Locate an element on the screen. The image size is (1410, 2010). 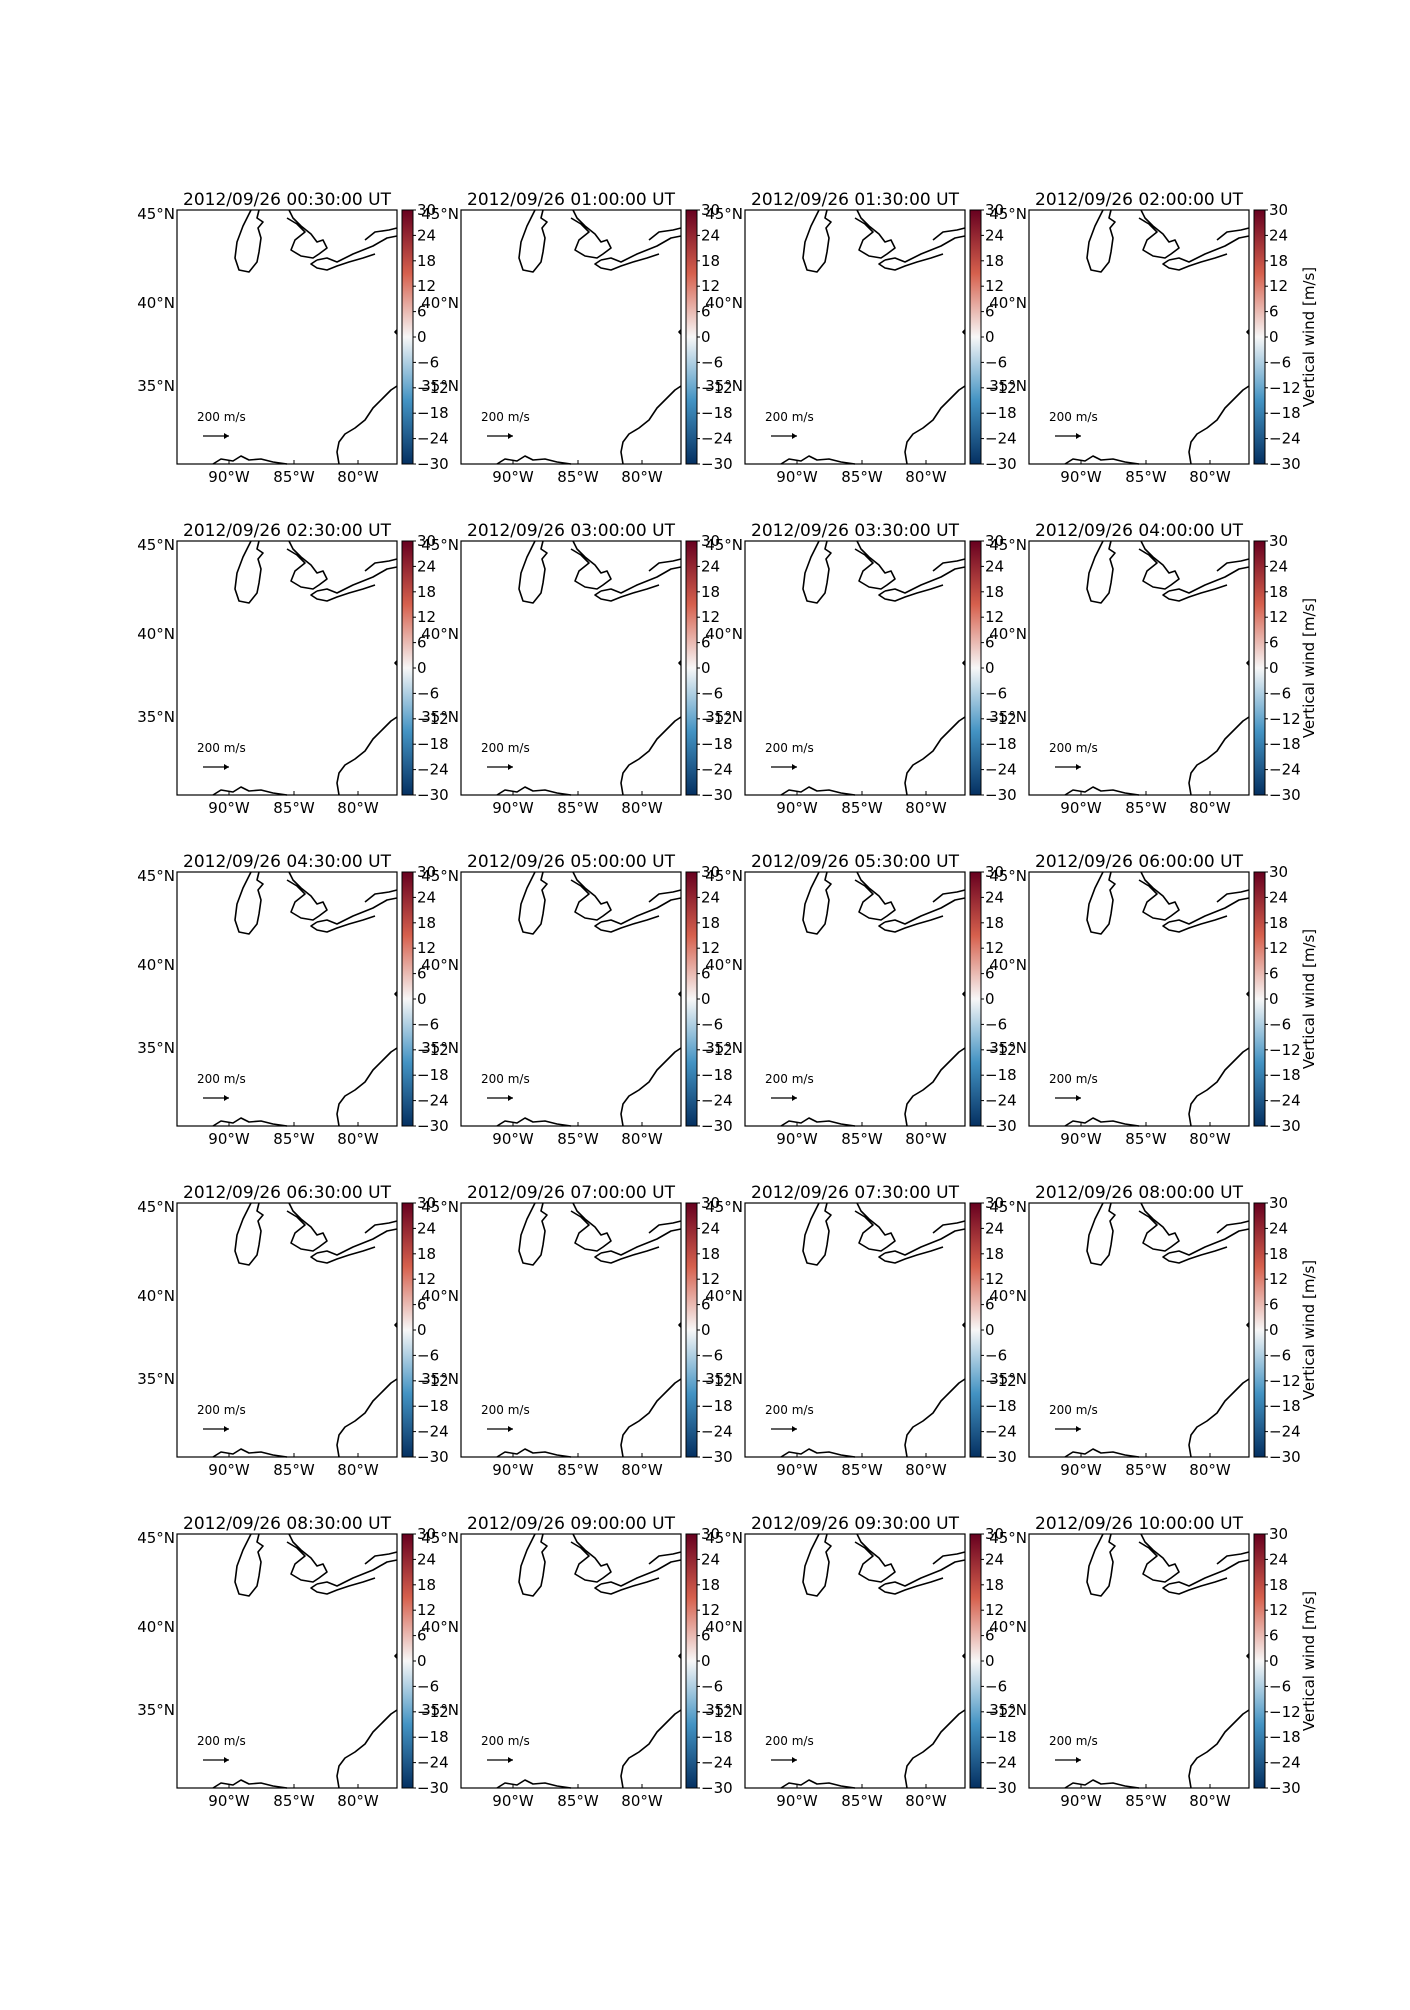
colorbar-tick-label: −24 is located at coordinates (1001, 1432).